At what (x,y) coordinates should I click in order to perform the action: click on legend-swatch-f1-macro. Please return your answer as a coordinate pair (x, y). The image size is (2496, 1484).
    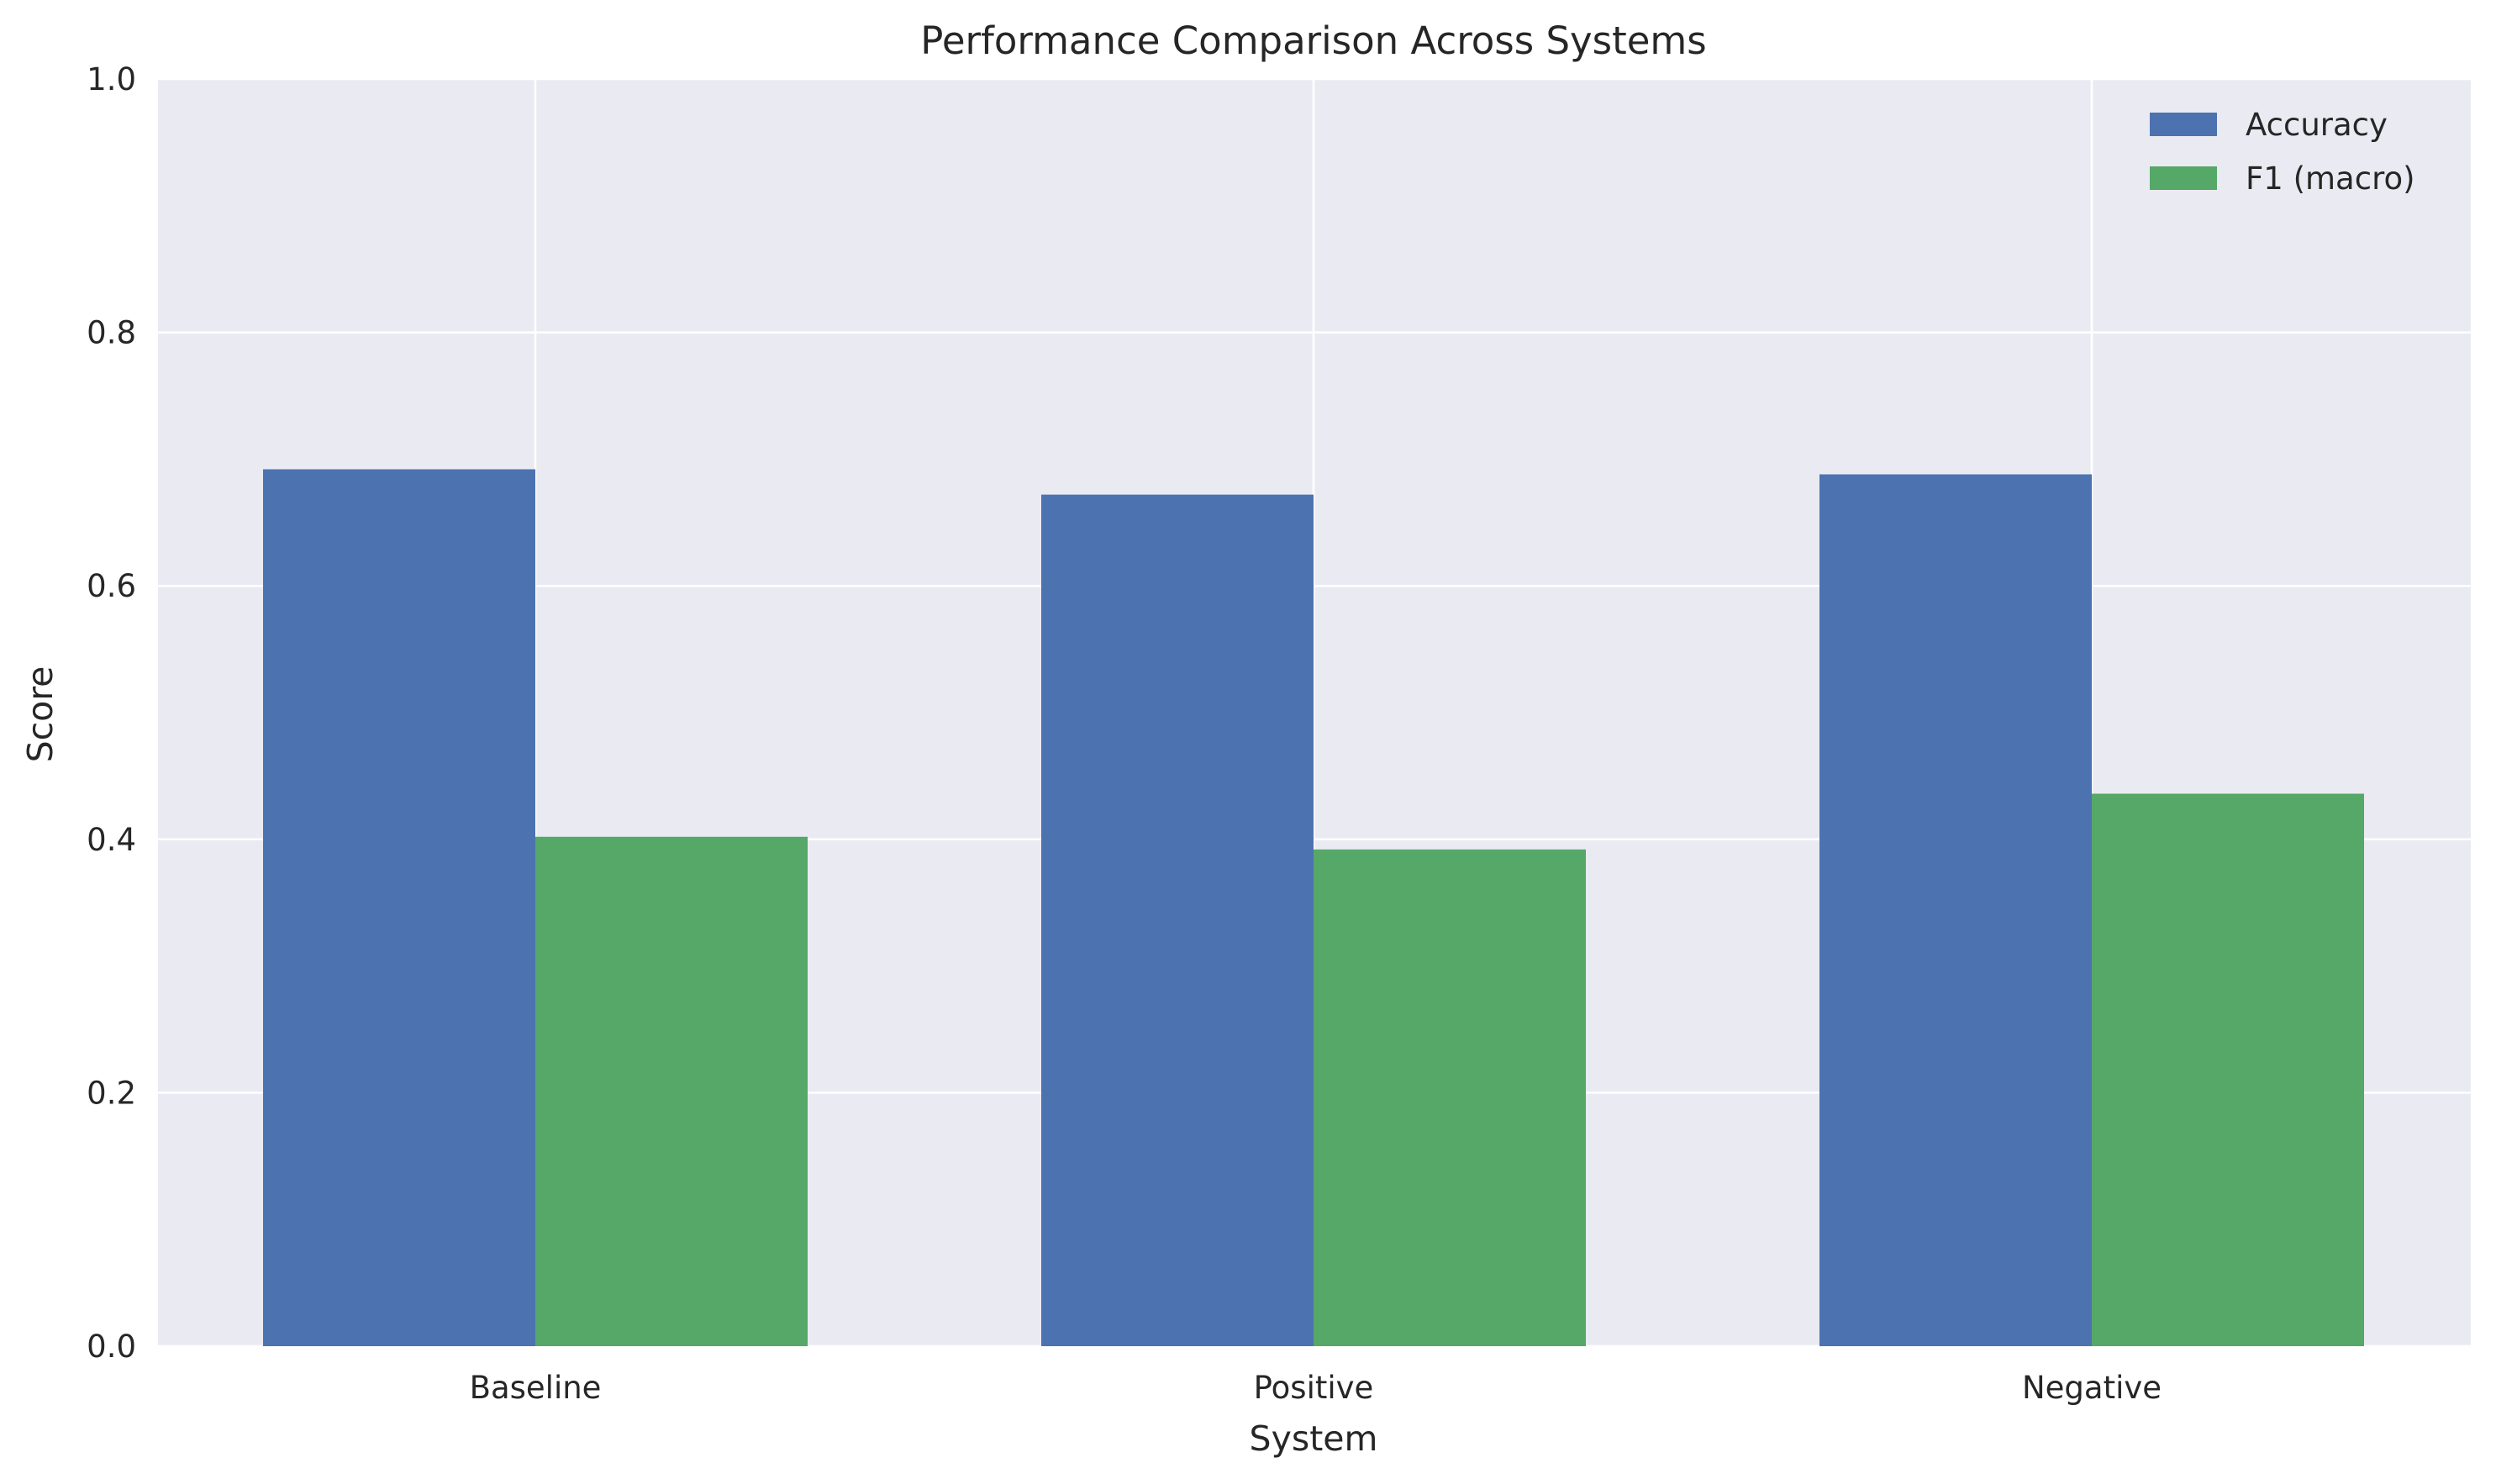
    Looking at the image, I should click on (2183, 178).